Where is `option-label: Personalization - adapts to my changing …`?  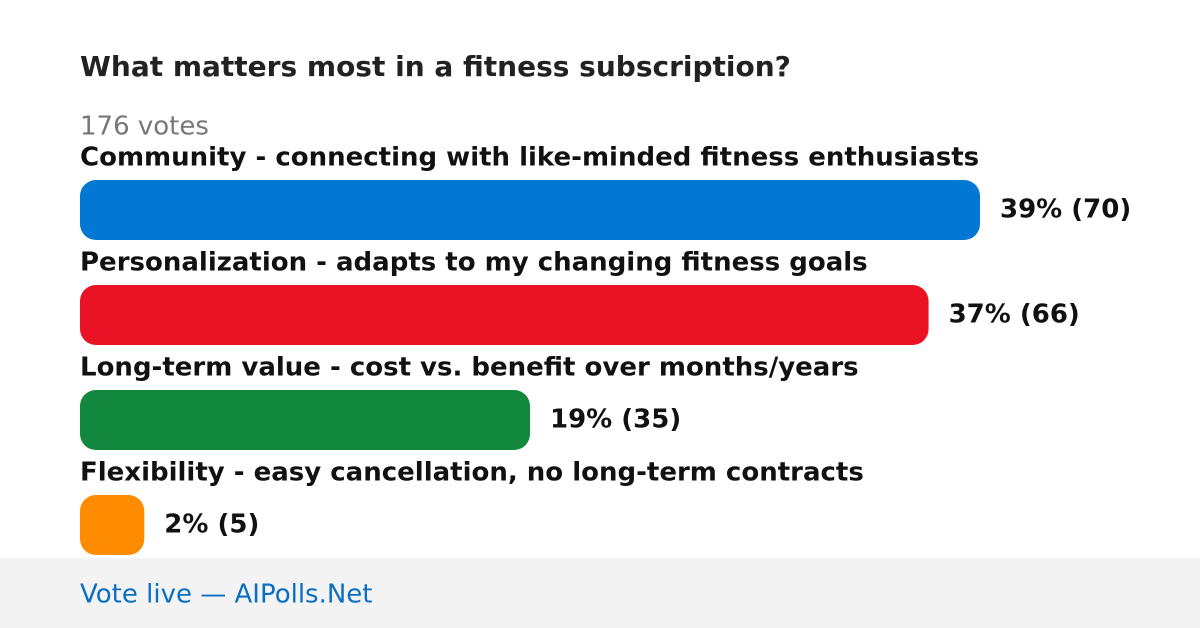
option-label: Personalization - adapts to my changing … is located at coordinates (474, 263).